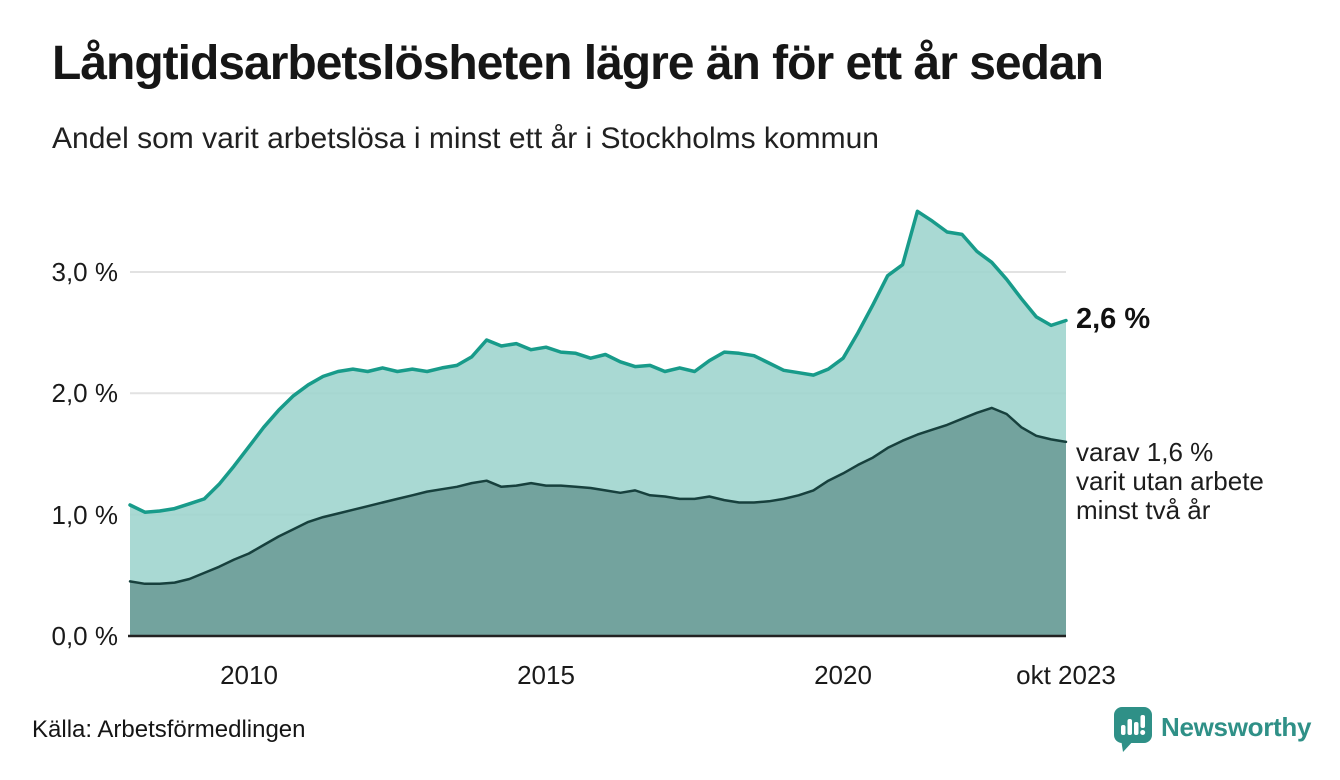 The width and height of the screenshot is (1340, 780). I want to click on newsworthy-logo-icon, so click(1133, 729).